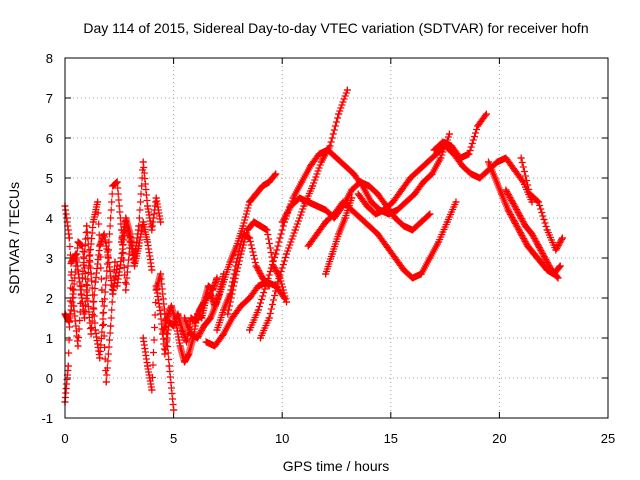  What do you see at coordinates (134, 254) in the screenshot?
I see `marker-trace` at bounding box center [134, 254].